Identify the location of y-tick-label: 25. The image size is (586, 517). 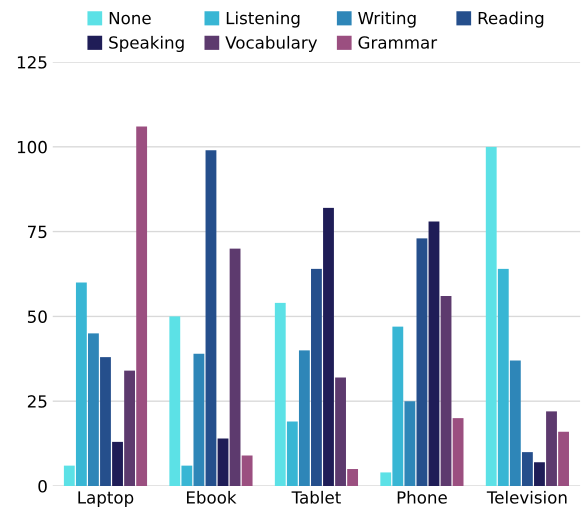
(37, 401).